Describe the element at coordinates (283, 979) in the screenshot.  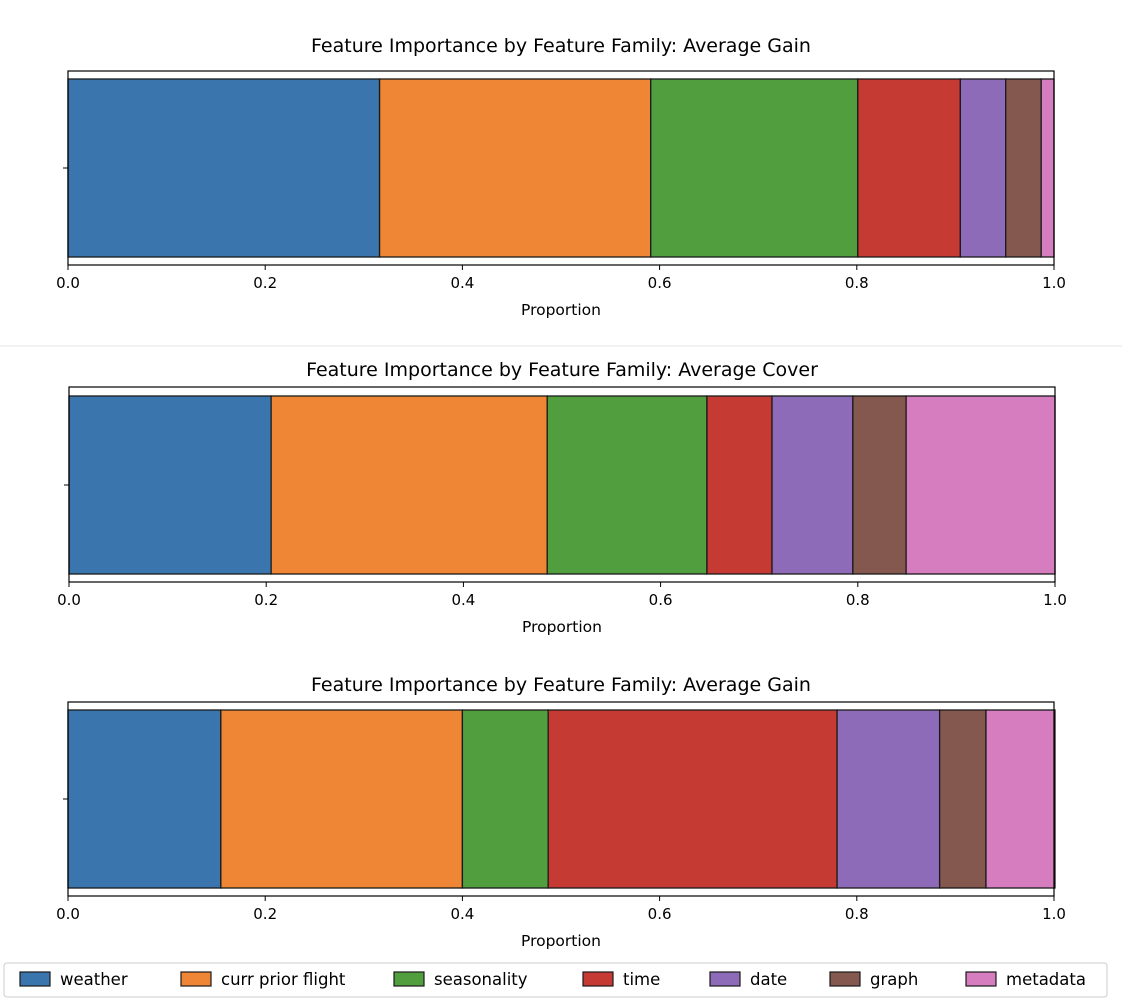
I see `legend-label-curr-prior-flight: curr prior flight` at that location.